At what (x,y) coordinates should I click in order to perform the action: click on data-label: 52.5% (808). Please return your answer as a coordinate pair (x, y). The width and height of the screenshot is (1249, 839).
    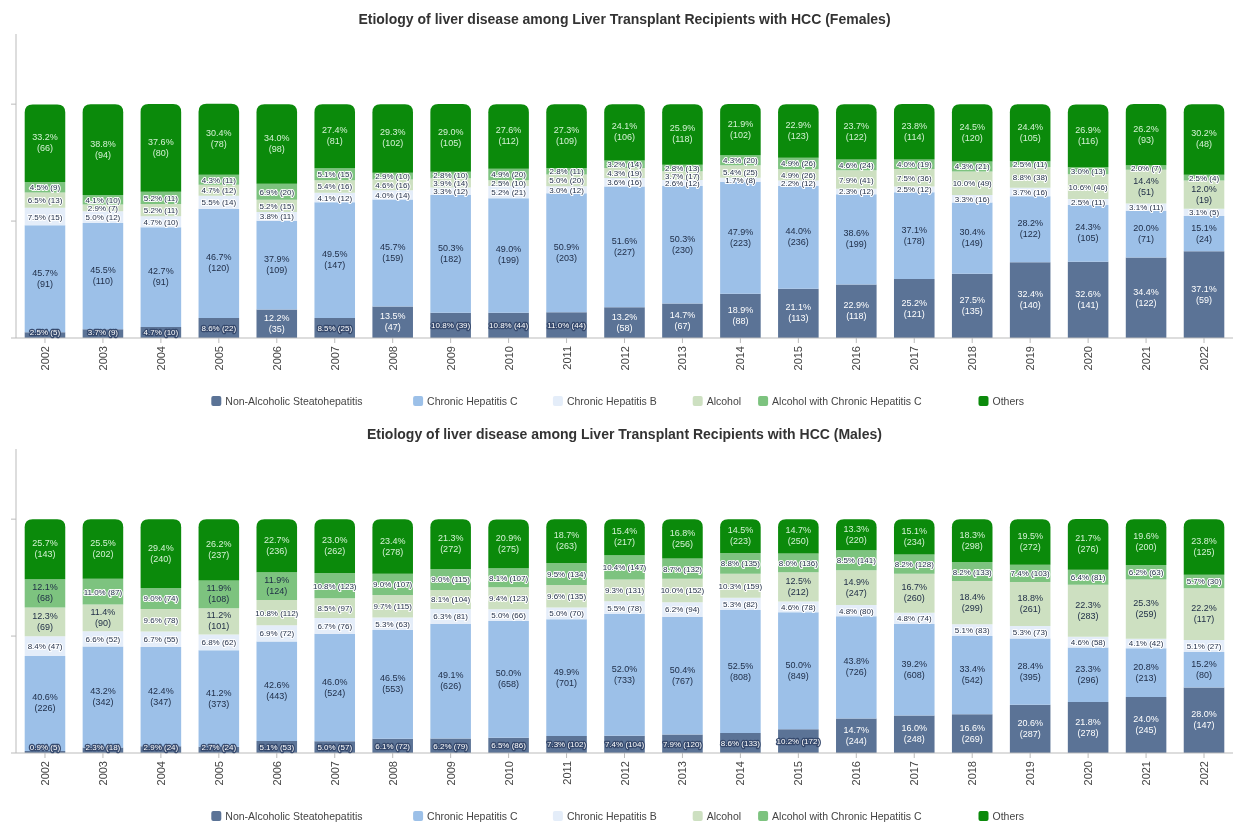
    Looking at the image, I should click on (740, 671).